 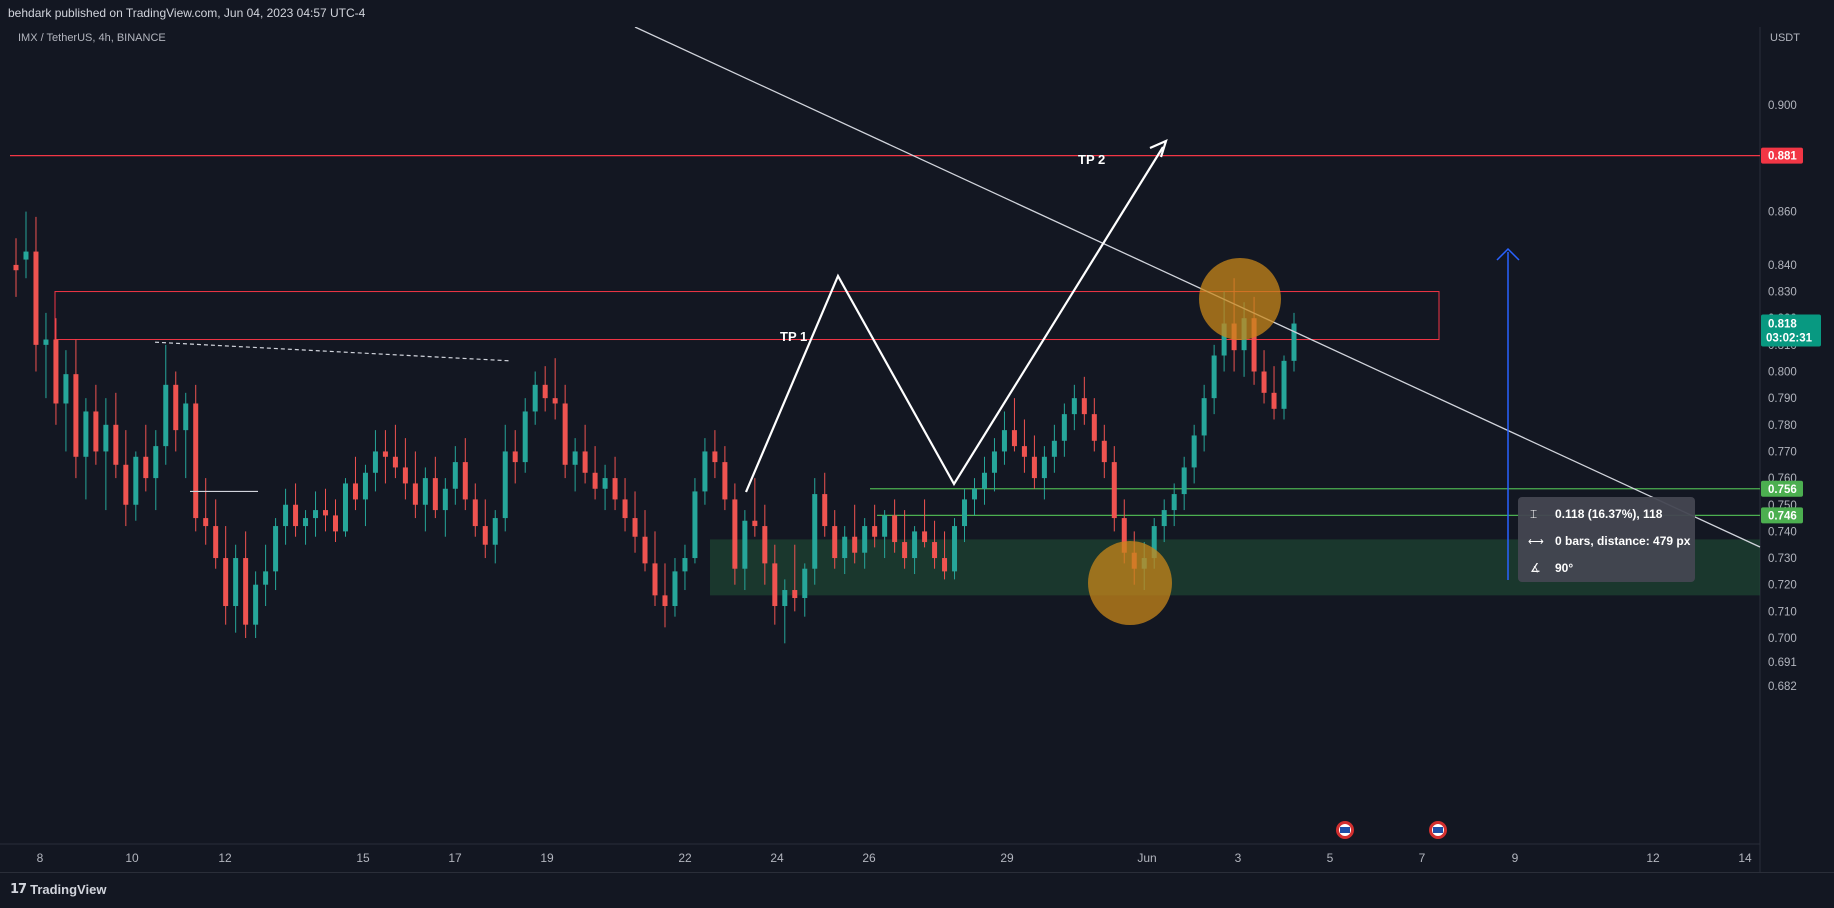 I want to click on arrow-head-icon, so click(x=1158, y=148).